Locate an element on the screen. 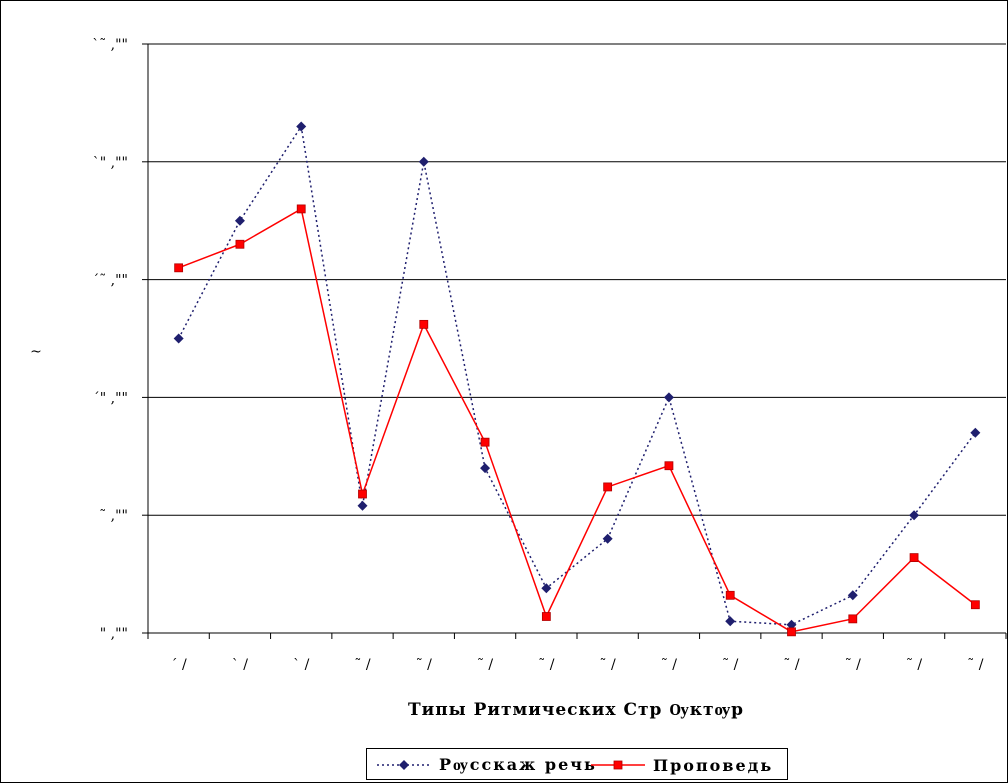 Image resolution: width=1008 pixels, height=783 pixels. x-tick-label-6: ˜ / is located at coordinates (546, 665).